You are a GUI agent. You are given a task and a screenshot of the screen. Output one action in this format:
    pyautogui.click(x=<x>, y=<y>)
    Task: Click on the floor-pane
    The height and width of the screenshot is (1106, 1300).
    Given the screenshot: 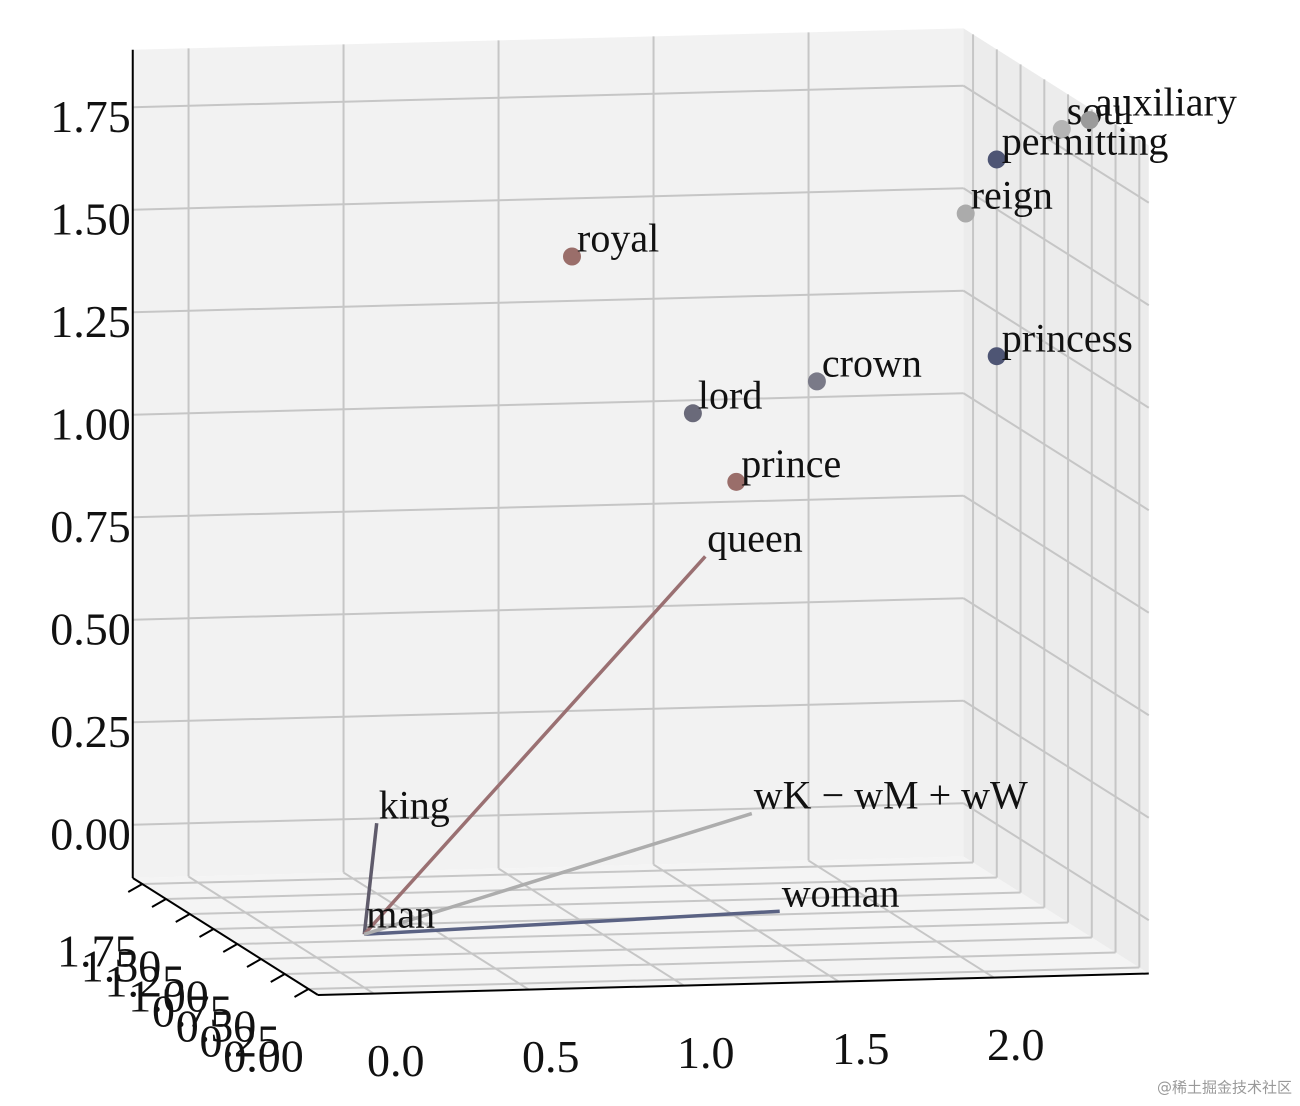 What is the action you would take?
    pyautogui.click(x=640, y=925)
    